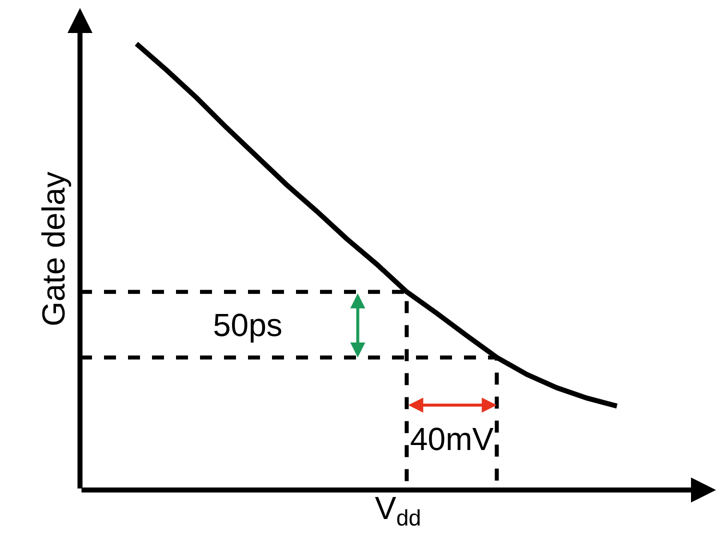 The image size is (722, 552). Describe the element at coordinates (398, 510) in the screenshot. I see `x-axis-title: V$_{dd}$` at that location.